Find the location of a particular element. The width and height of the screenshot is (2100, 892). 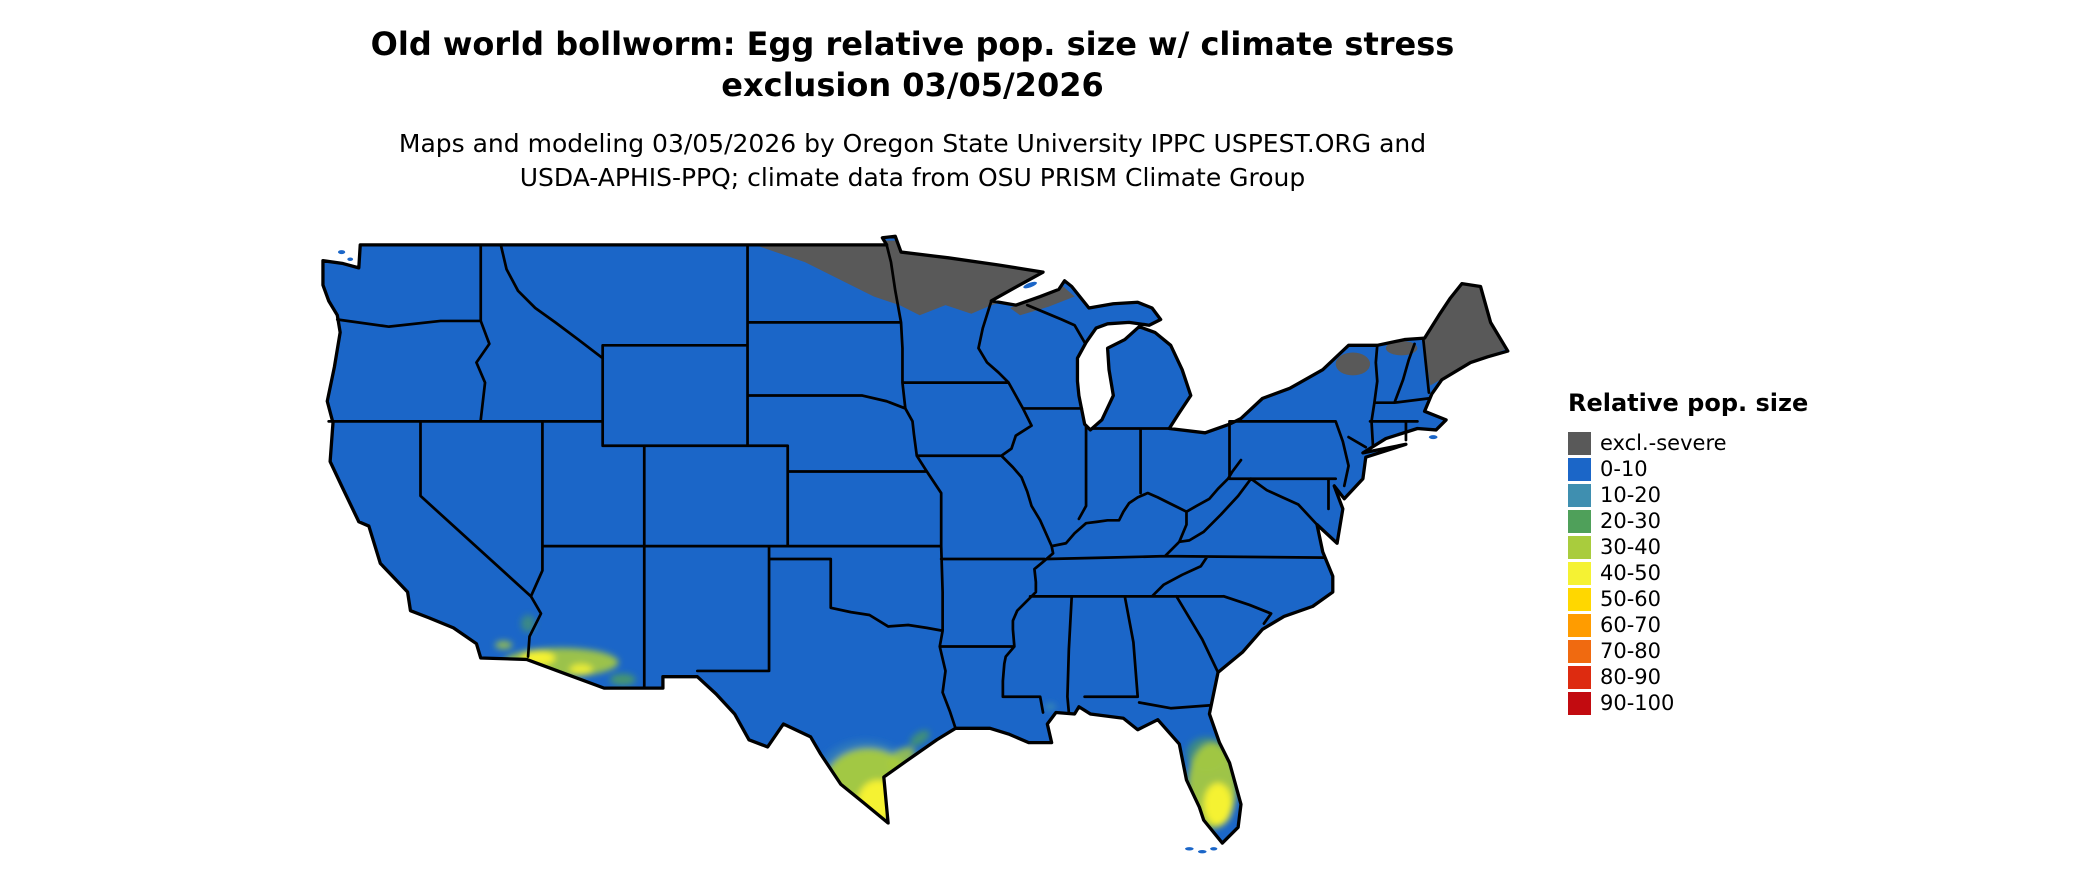

hotspot-california-speck is located at coordinates (504, 645).